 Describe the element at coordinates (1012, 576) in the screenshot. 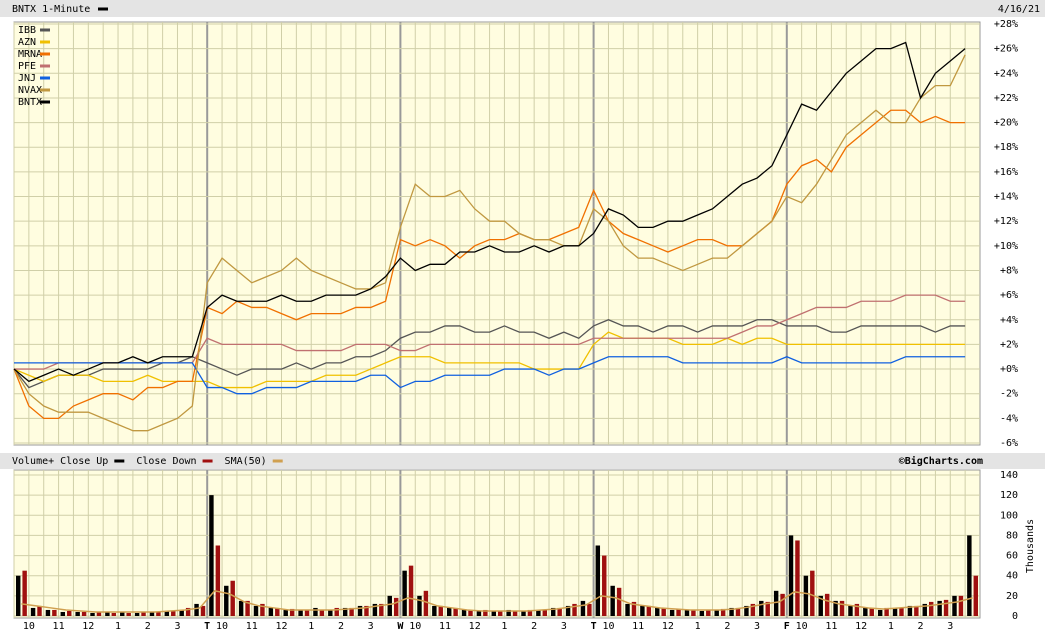

I see `y-tick-label: 40` at that location.